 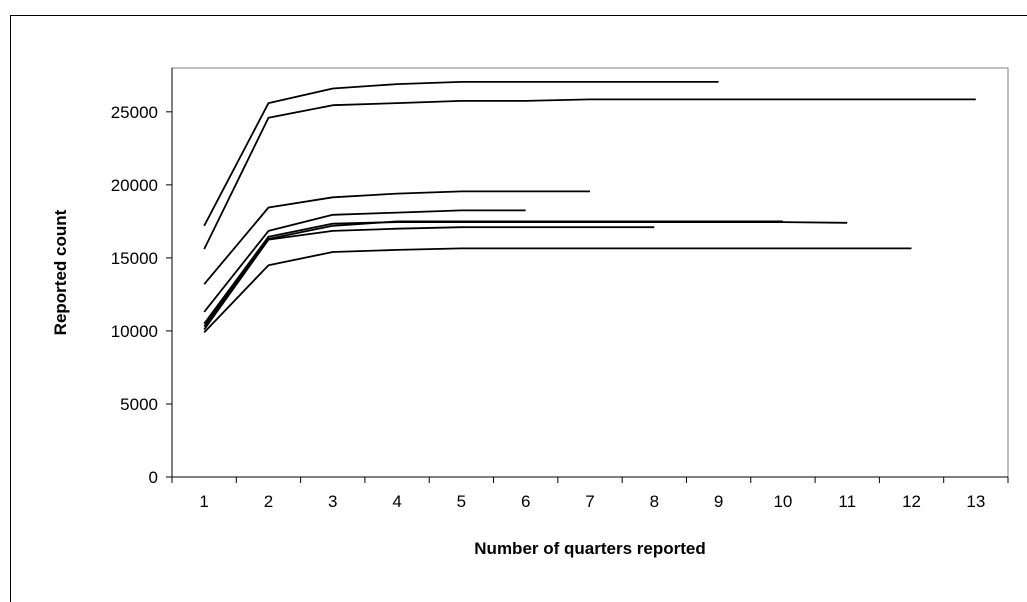 I want to click on x-tick-label: 9, so click(x=718, y=501).